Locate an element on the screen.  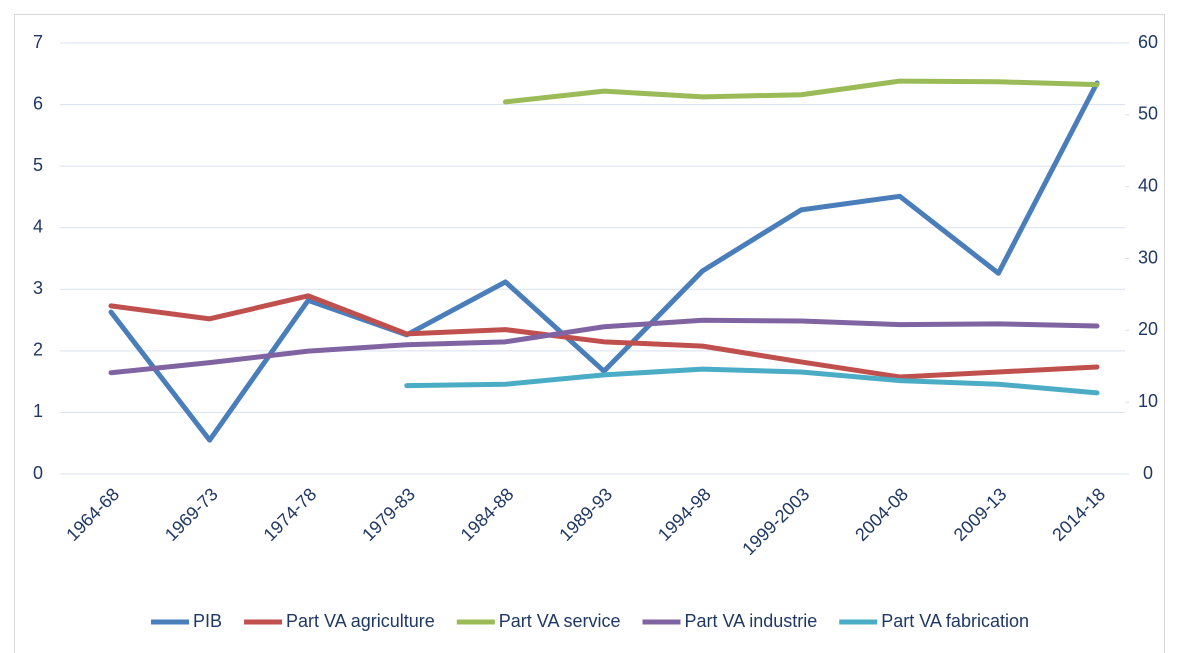
y-tick-label: 5 is located at coordinates (38, 165).